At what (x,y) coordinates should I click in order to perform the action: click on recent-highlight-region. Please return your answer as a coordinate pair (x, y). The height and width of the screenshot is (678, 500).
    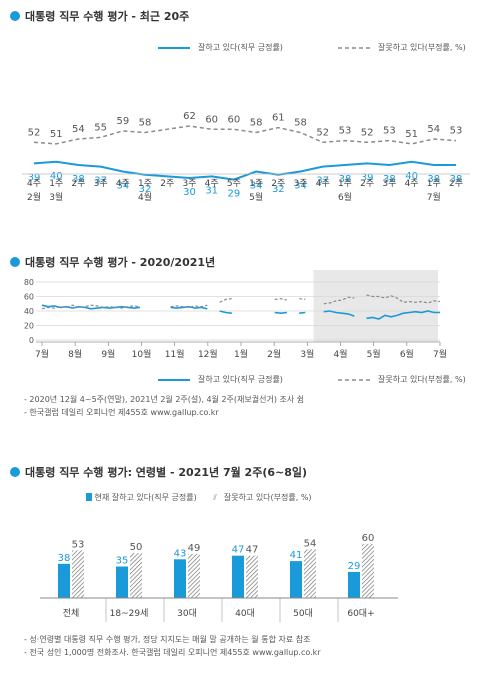
    Looking at the image, I should click on (375, 306).